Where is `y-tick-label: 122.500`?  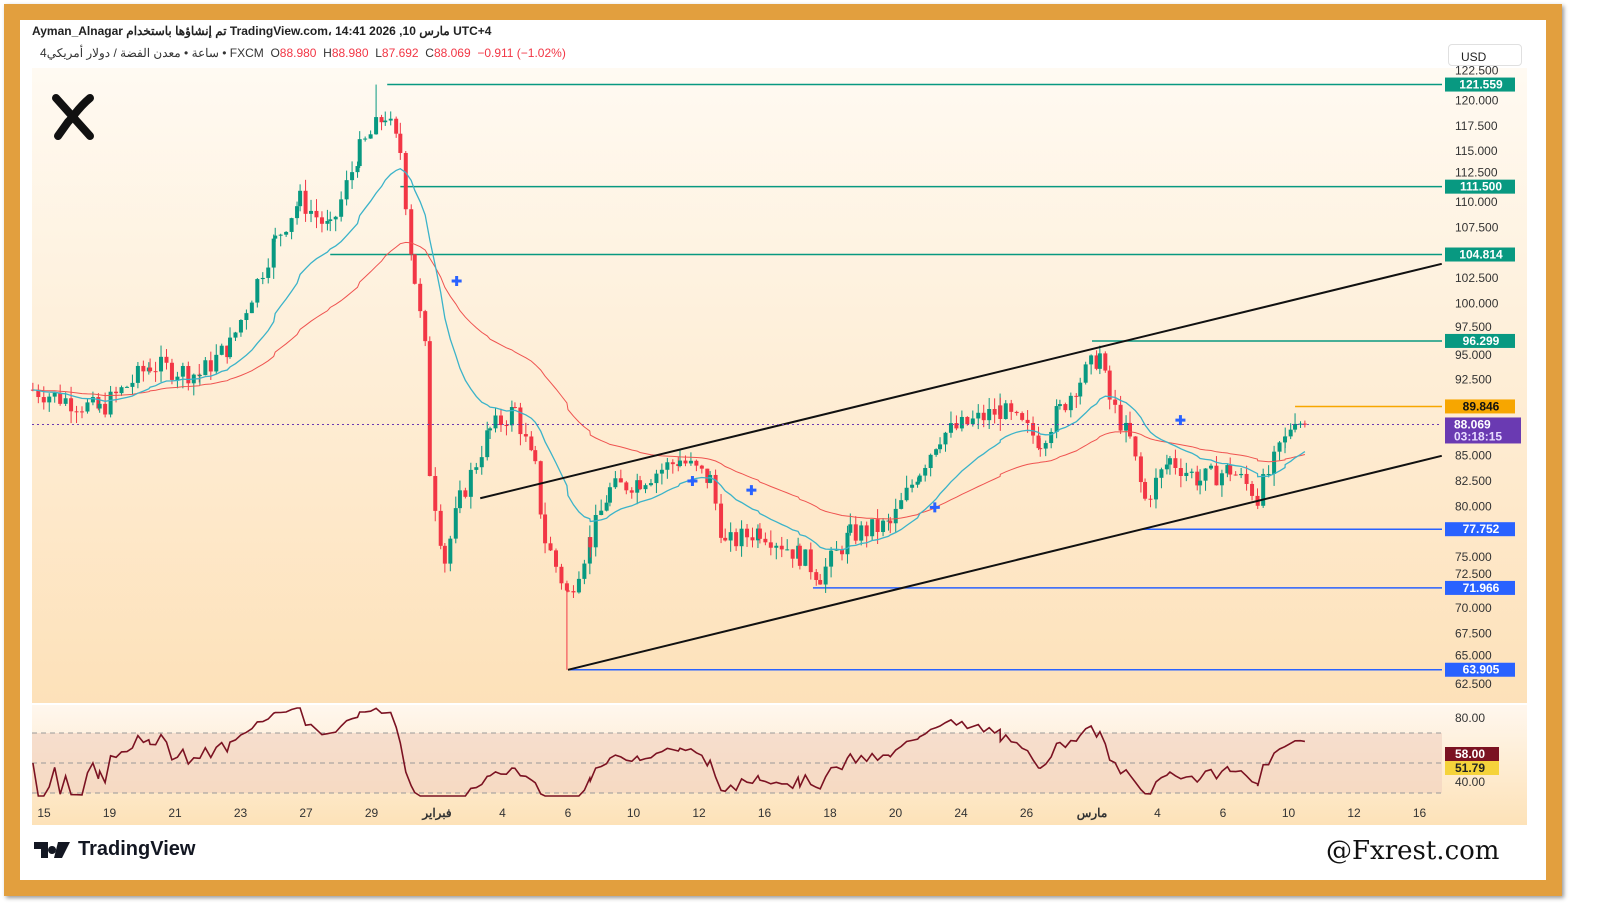 y-tick-label: 122.500 is located at coordinates (1477, 71).